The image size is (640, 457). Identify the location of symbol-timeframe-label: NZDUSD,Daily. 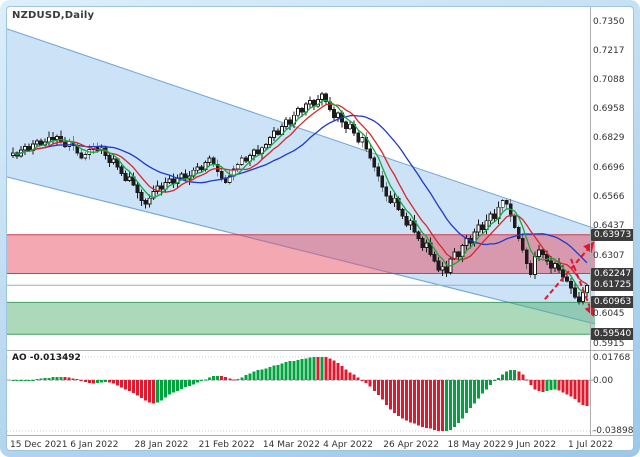
(53, 15).